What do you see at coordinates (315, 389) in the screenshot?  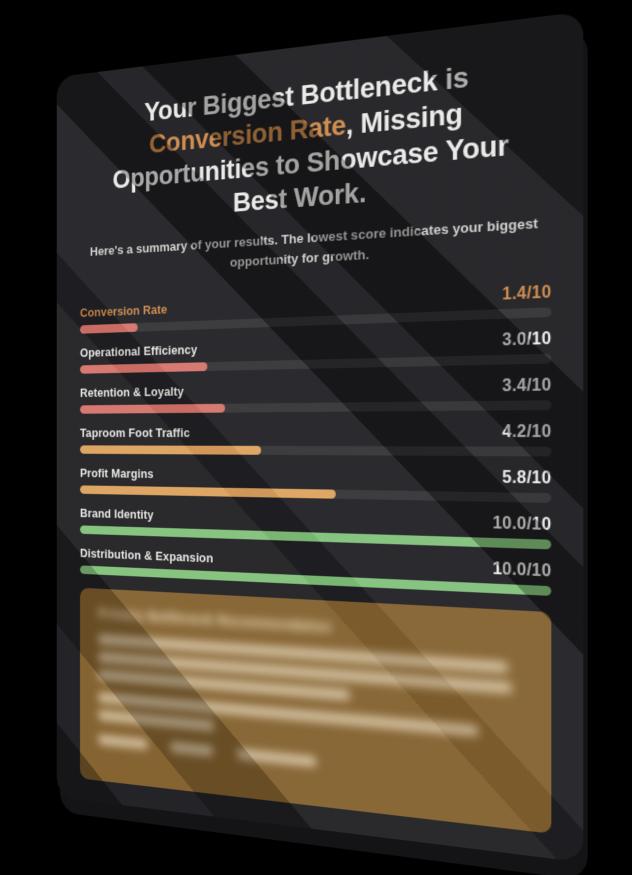 I see `score-row-line: Retention & Loyalty 3.4/10` at bounding box center [315, 389].